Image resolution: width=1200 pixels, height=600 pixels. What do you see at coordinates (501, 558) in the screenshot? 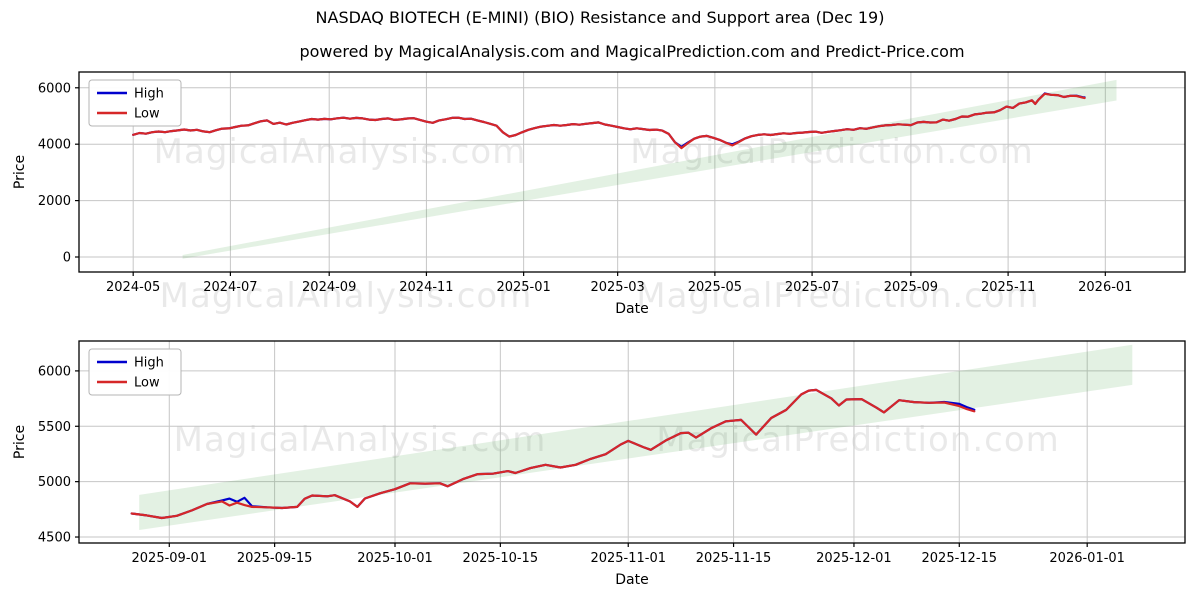
I see `x-tick-label: 2025-10-15` at bounding box center [501, 558].